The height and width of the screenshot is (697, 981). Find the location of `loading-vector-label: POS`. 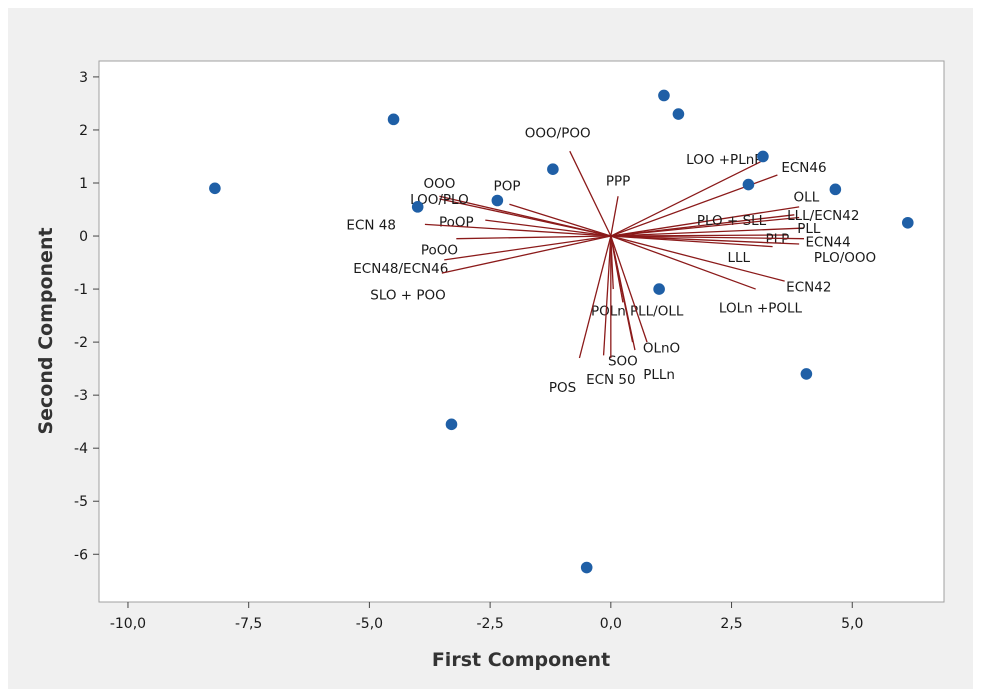

loading-vector-label: POS is located at coordinates (562, 388).